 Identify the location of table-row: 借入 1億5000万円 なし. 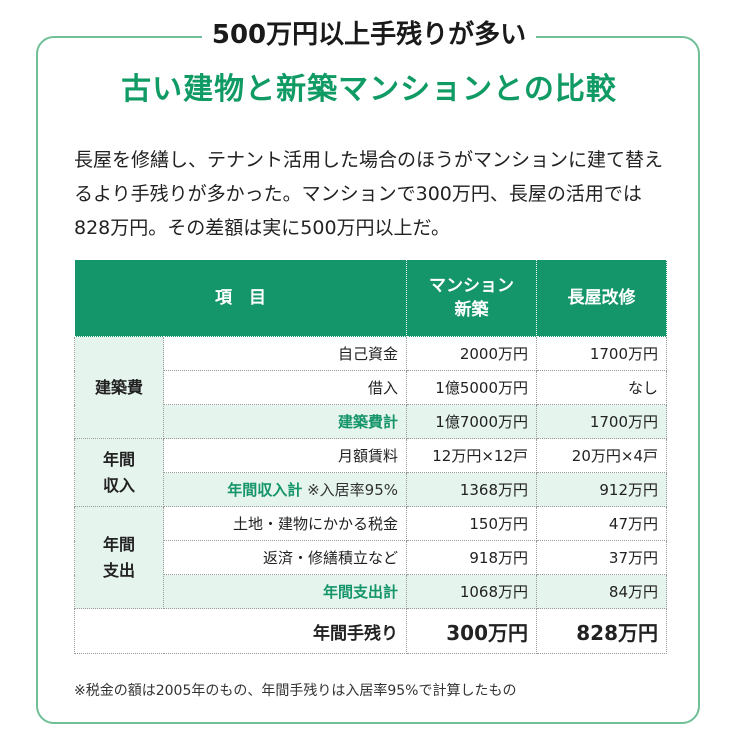
(371, 387).